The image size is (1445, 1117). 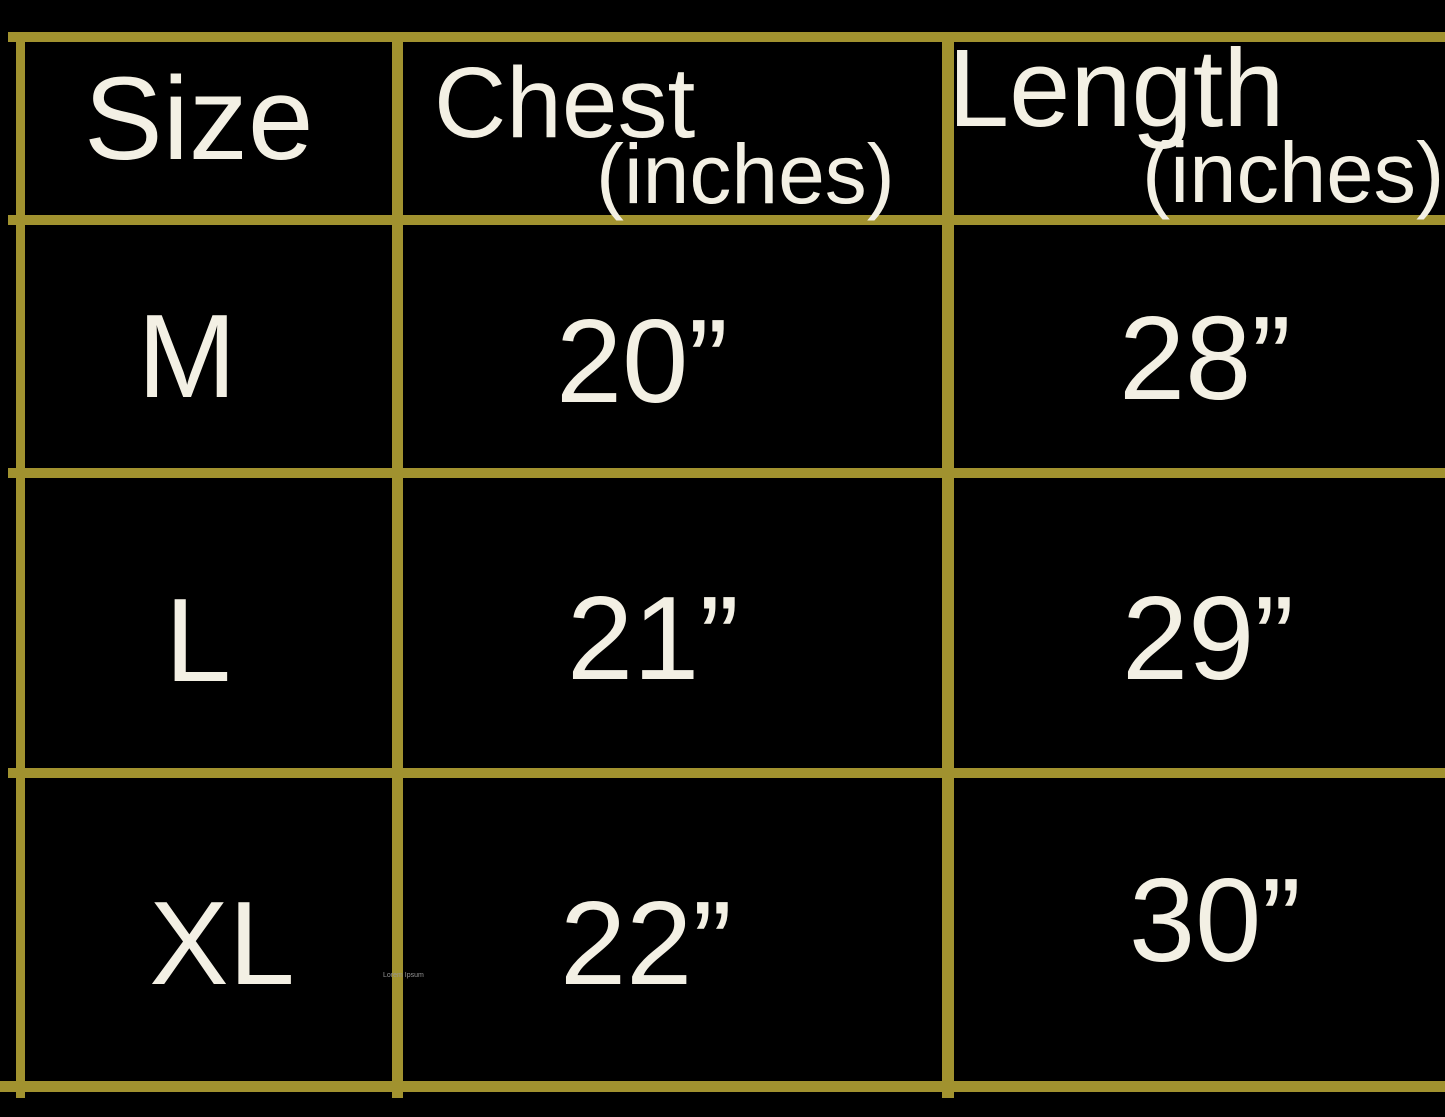 What do you see at coordinates (1215, 920) in the screenshot?
I see `cell-length-xl: 30”` at bounding box center [1215, 920].